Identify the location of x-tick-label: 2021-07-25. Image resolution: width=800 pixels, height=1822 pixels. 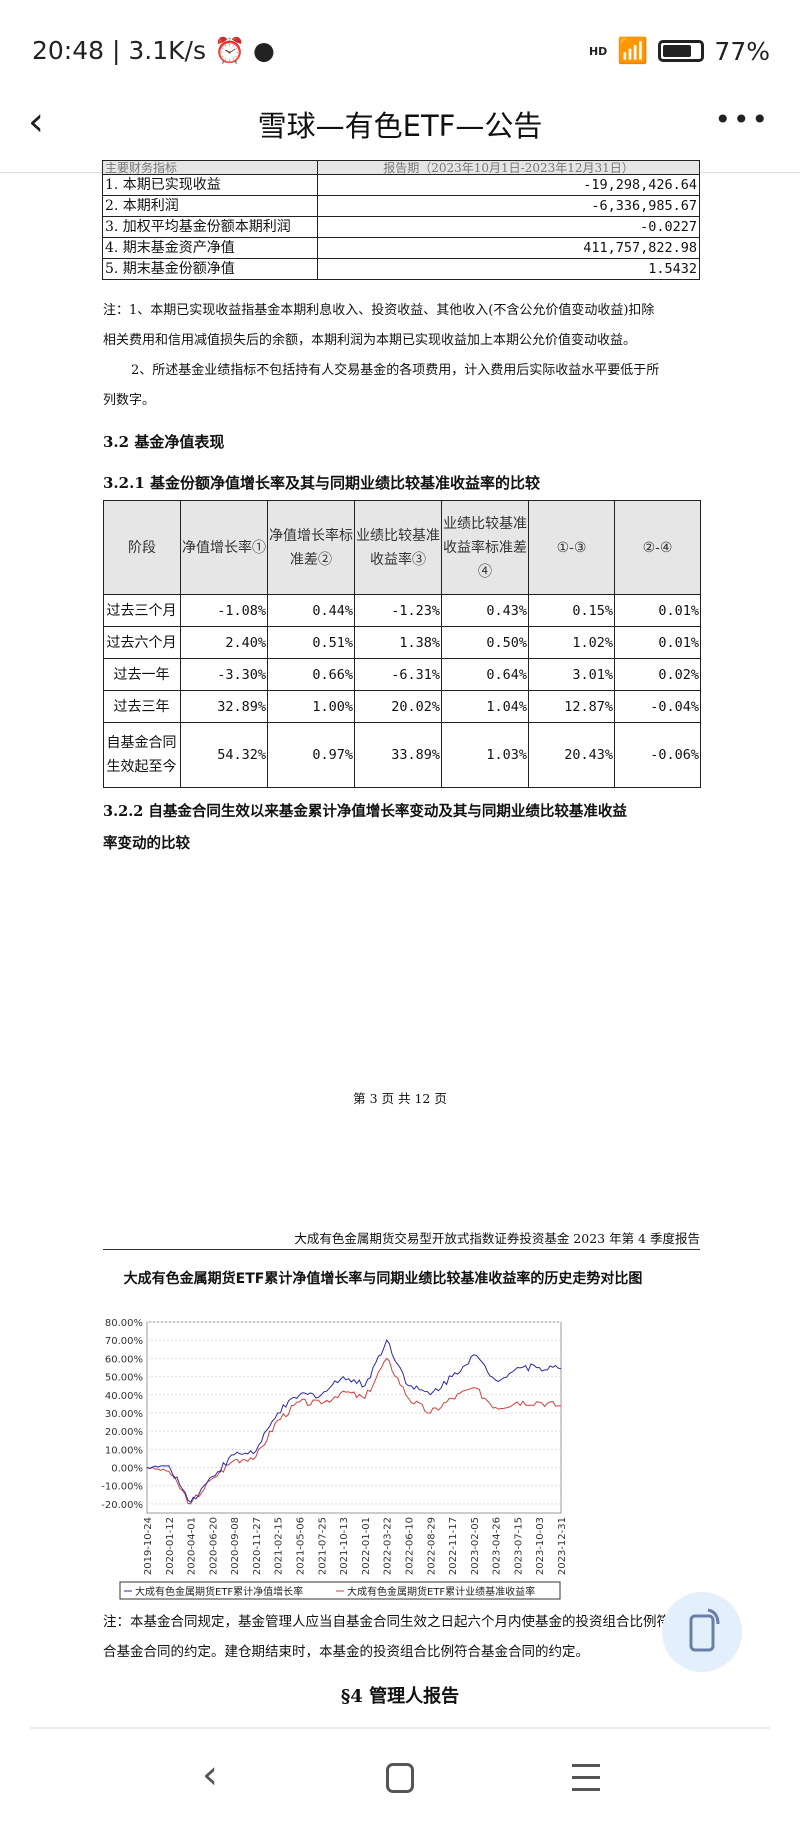
(322, 1546).